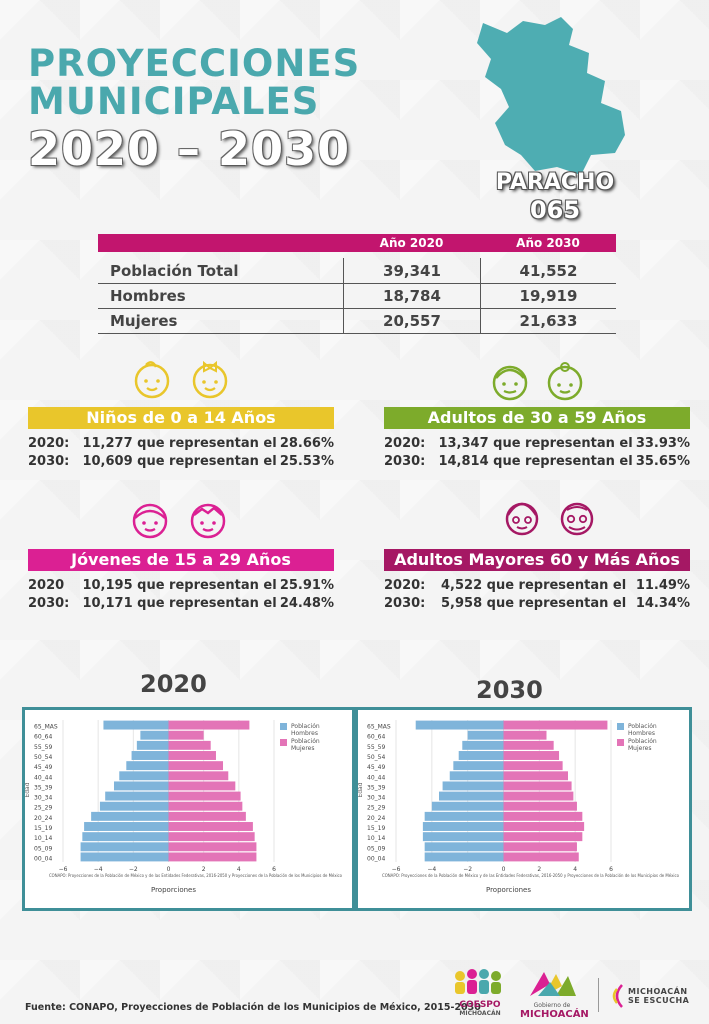 The height and width of the screenshot is (1024, 709). Describe the element at coordinates (148, 296) in the screenshot. I see `row-label: Hombres` at that location.